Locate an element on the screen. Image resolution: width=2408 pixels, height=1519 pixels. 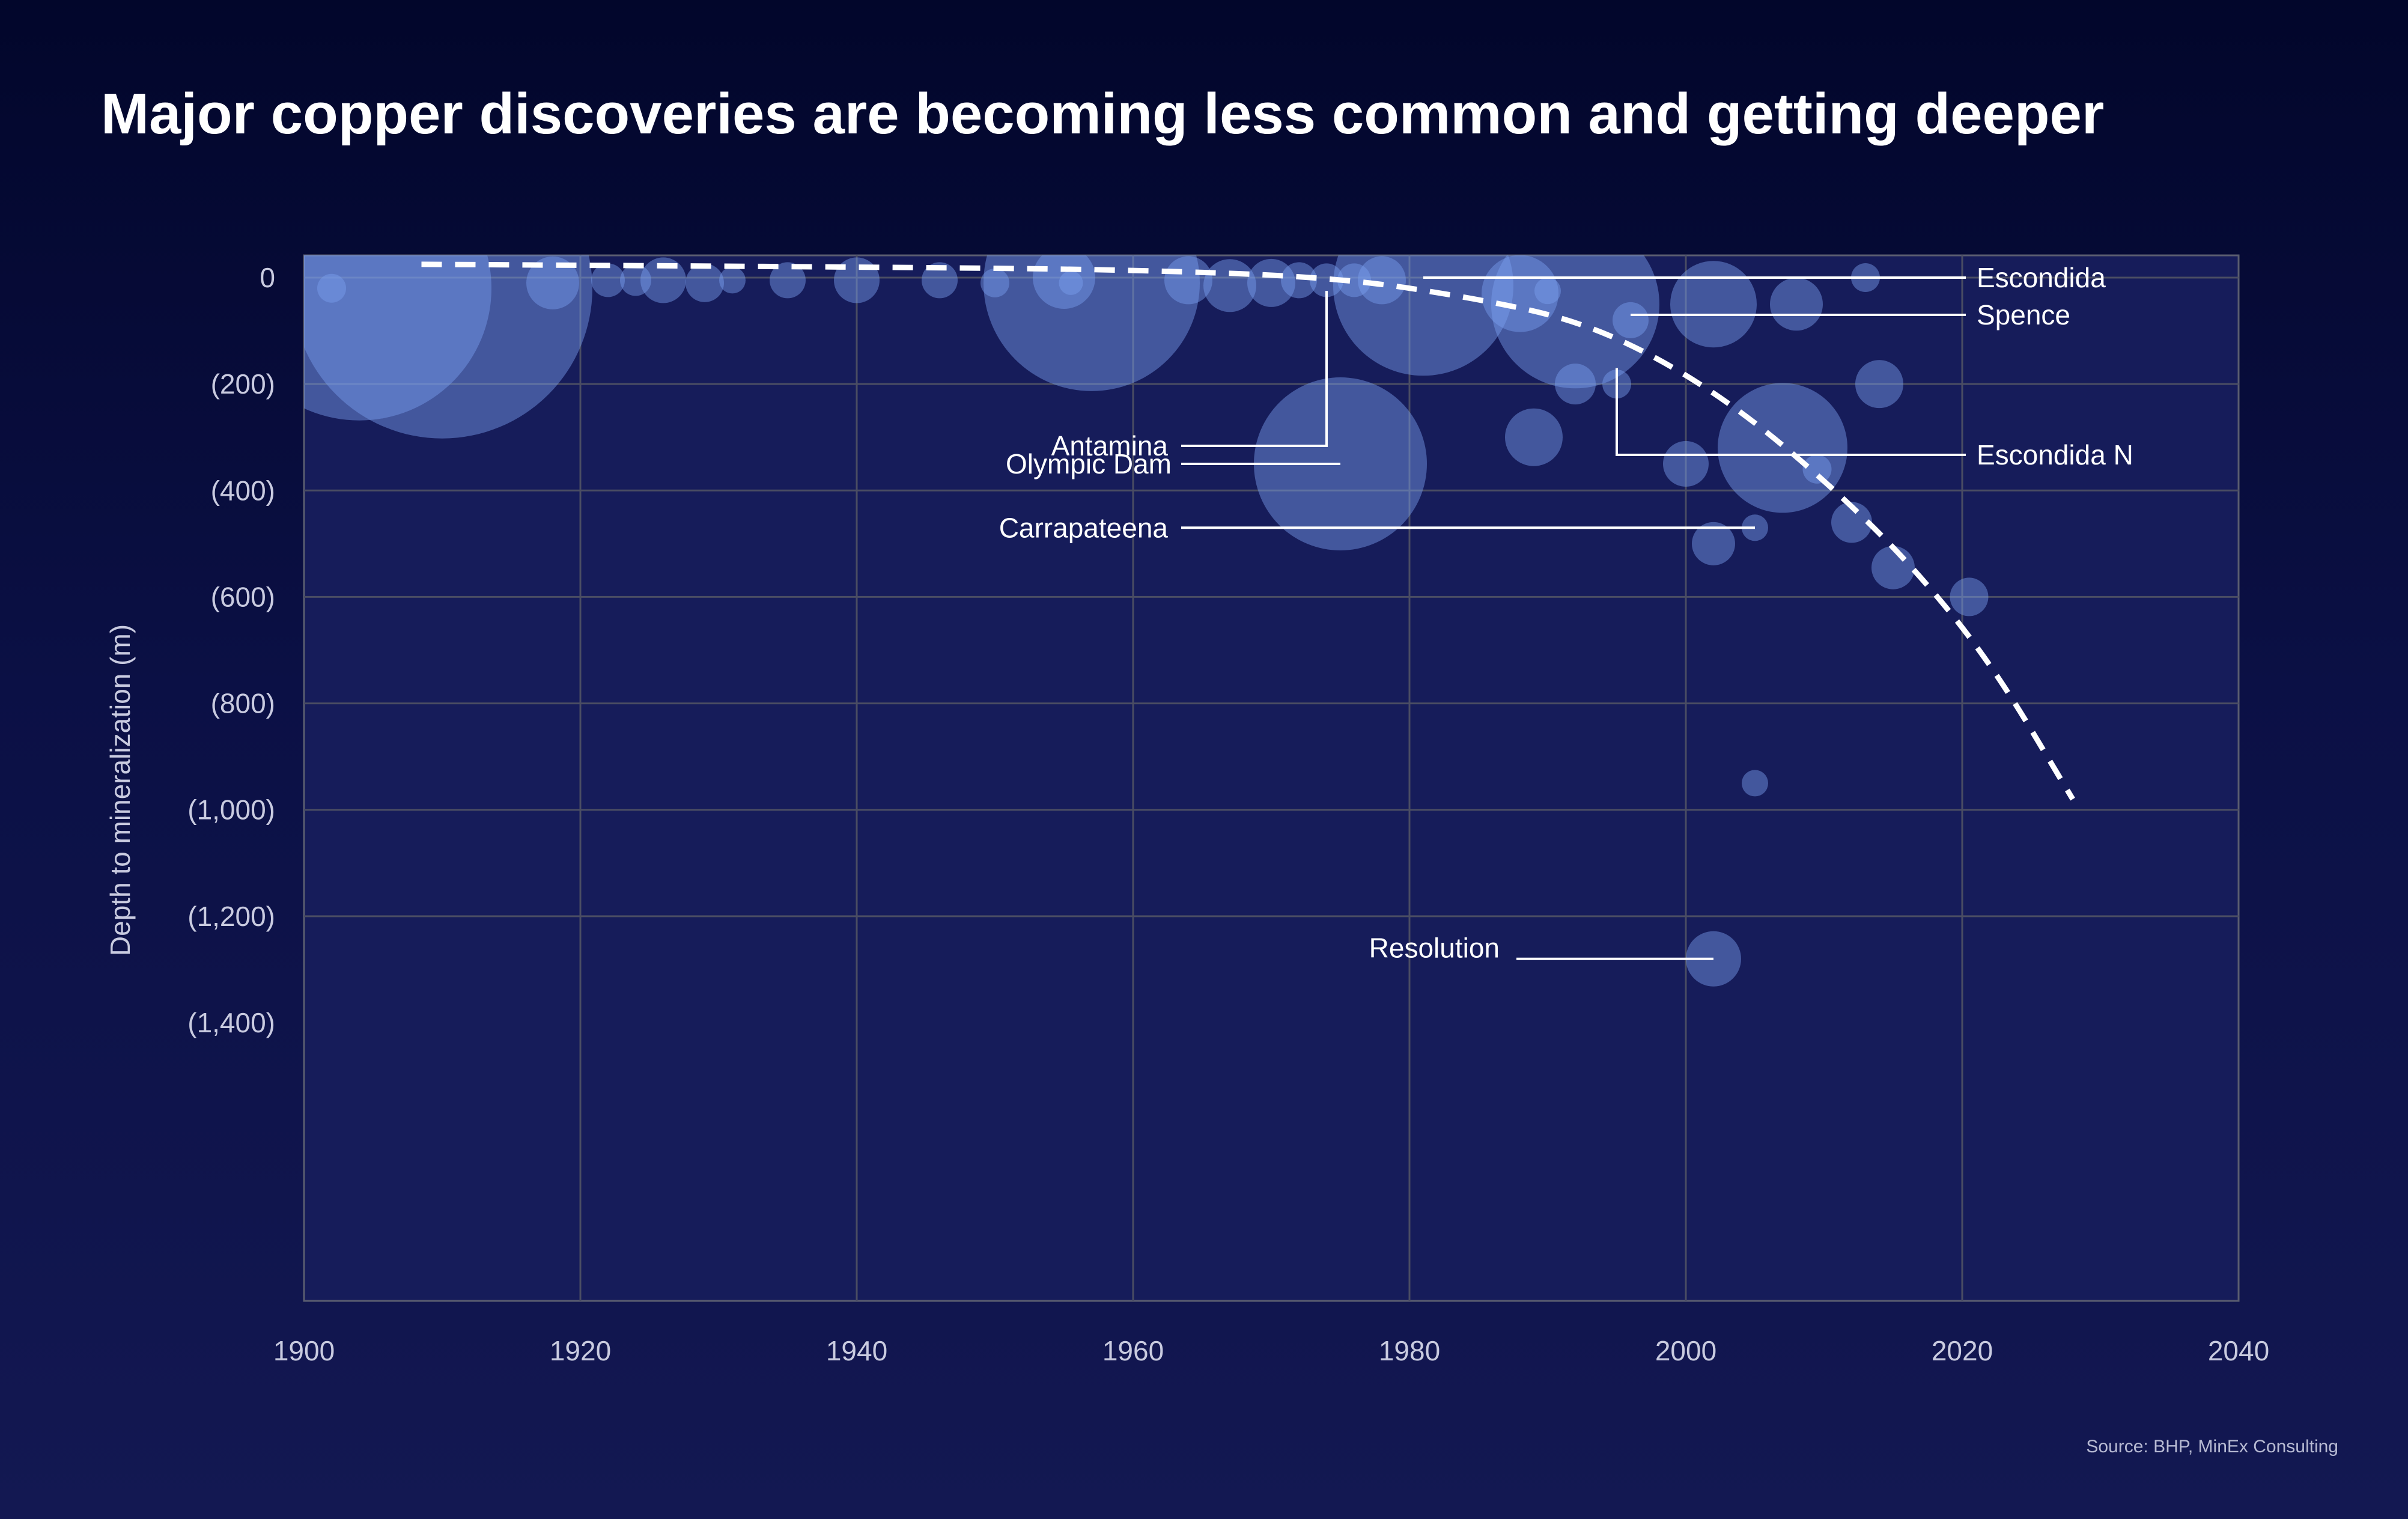
x-tick-label: 2040 is located at coordinates (2238, 1350).